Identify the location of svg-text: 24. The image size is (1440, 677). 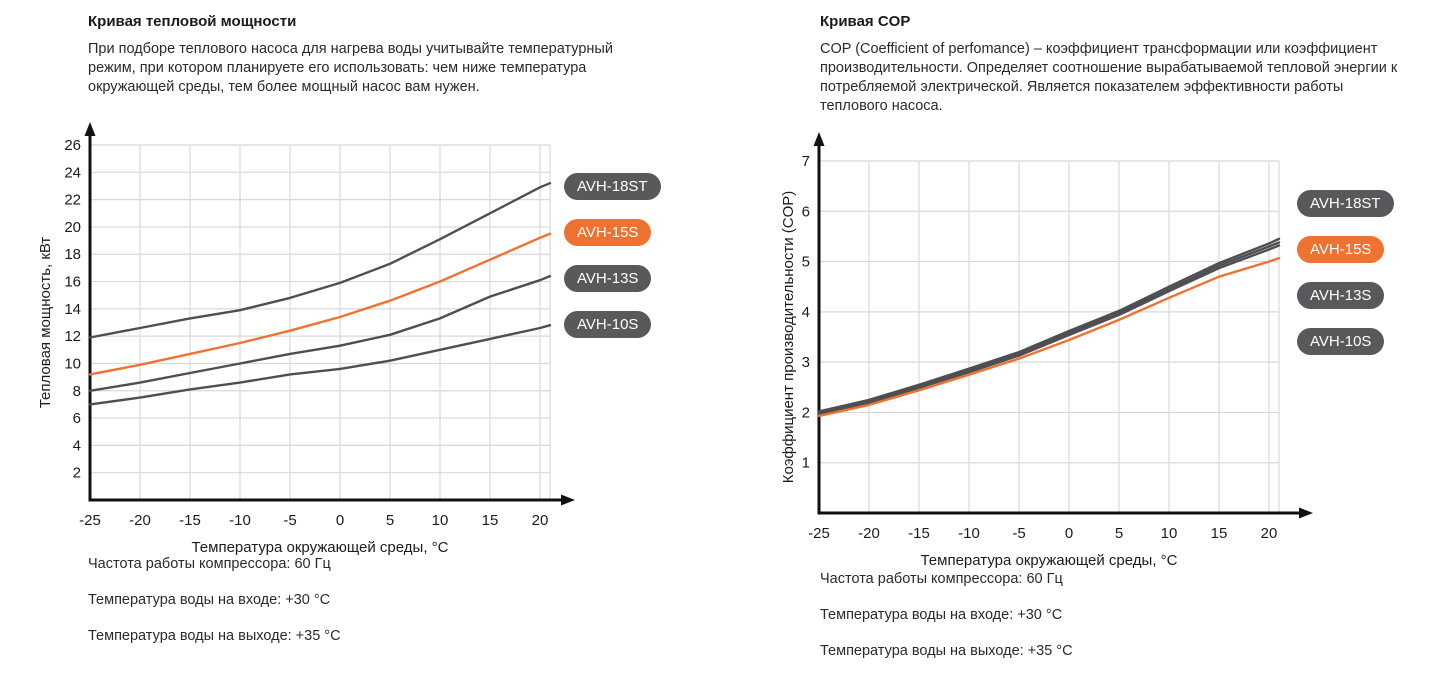
(72, 172).